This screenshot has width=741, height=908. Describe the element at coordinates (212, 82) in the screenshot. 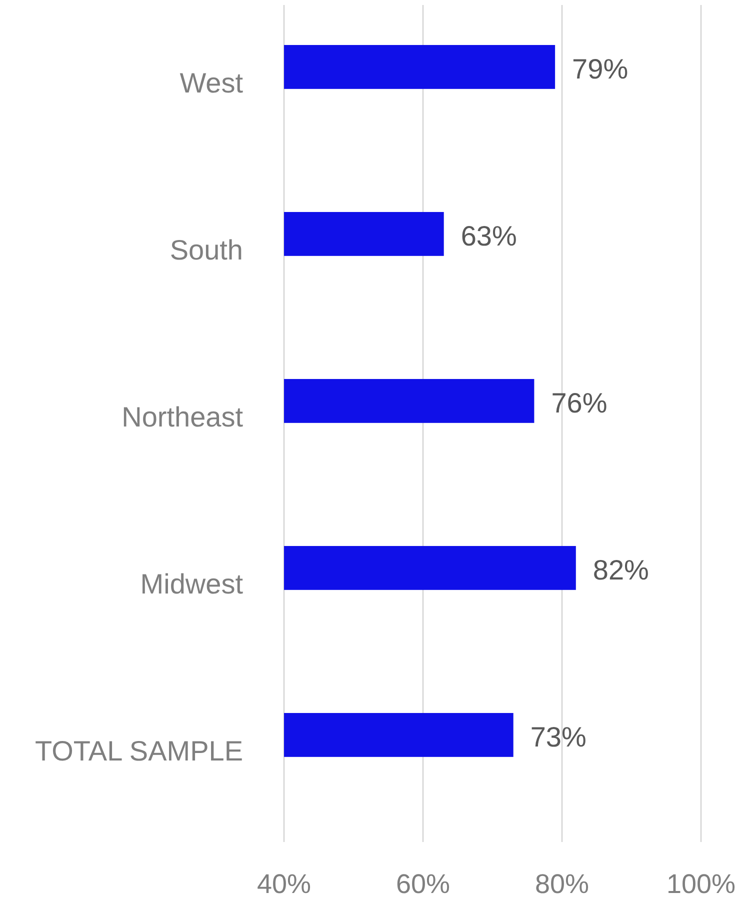

I see `y-tick-label: West` at that location.